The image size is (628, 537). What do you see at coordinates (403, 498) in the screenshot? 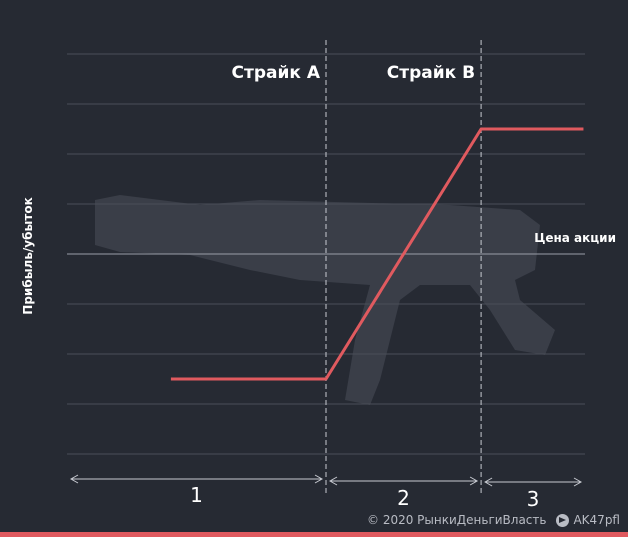
I see `zone-label-2: 2` at bounding box center [403, 498].